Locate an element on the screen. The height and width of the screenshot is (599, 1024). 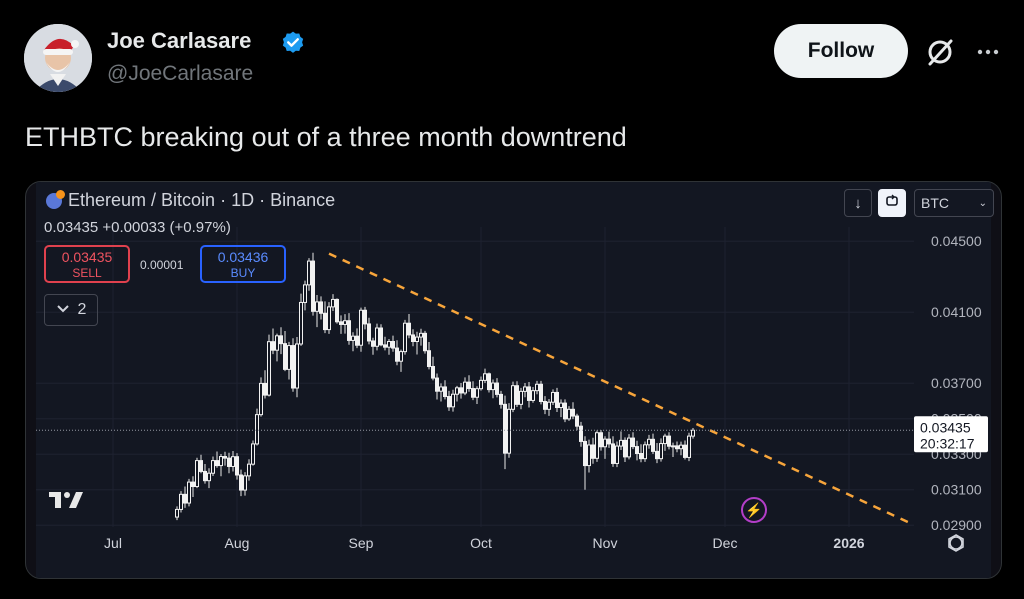
user-handle: @JoeCarlasare is located at coordinates (180, 73).